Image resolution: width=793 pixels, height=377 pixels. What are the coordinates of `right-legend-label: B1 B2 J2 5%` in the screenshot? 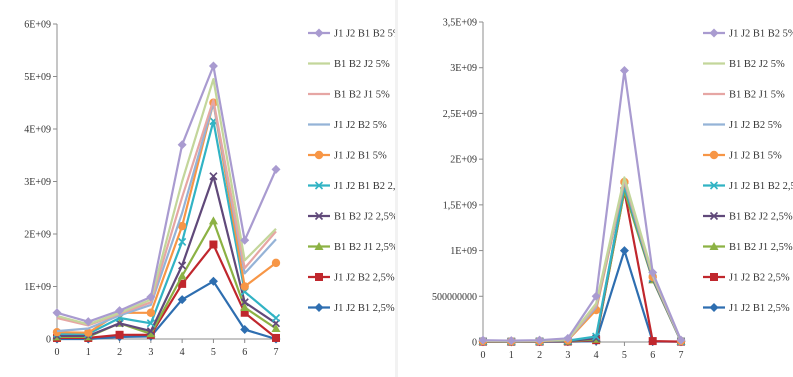 It's located at (757, 64).